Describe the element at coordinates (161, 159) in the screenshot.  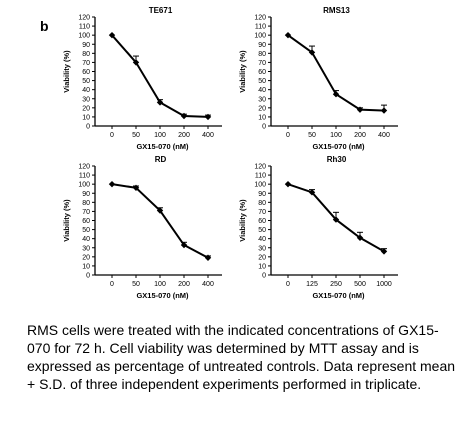
I see `chart-title: RD` at that location.